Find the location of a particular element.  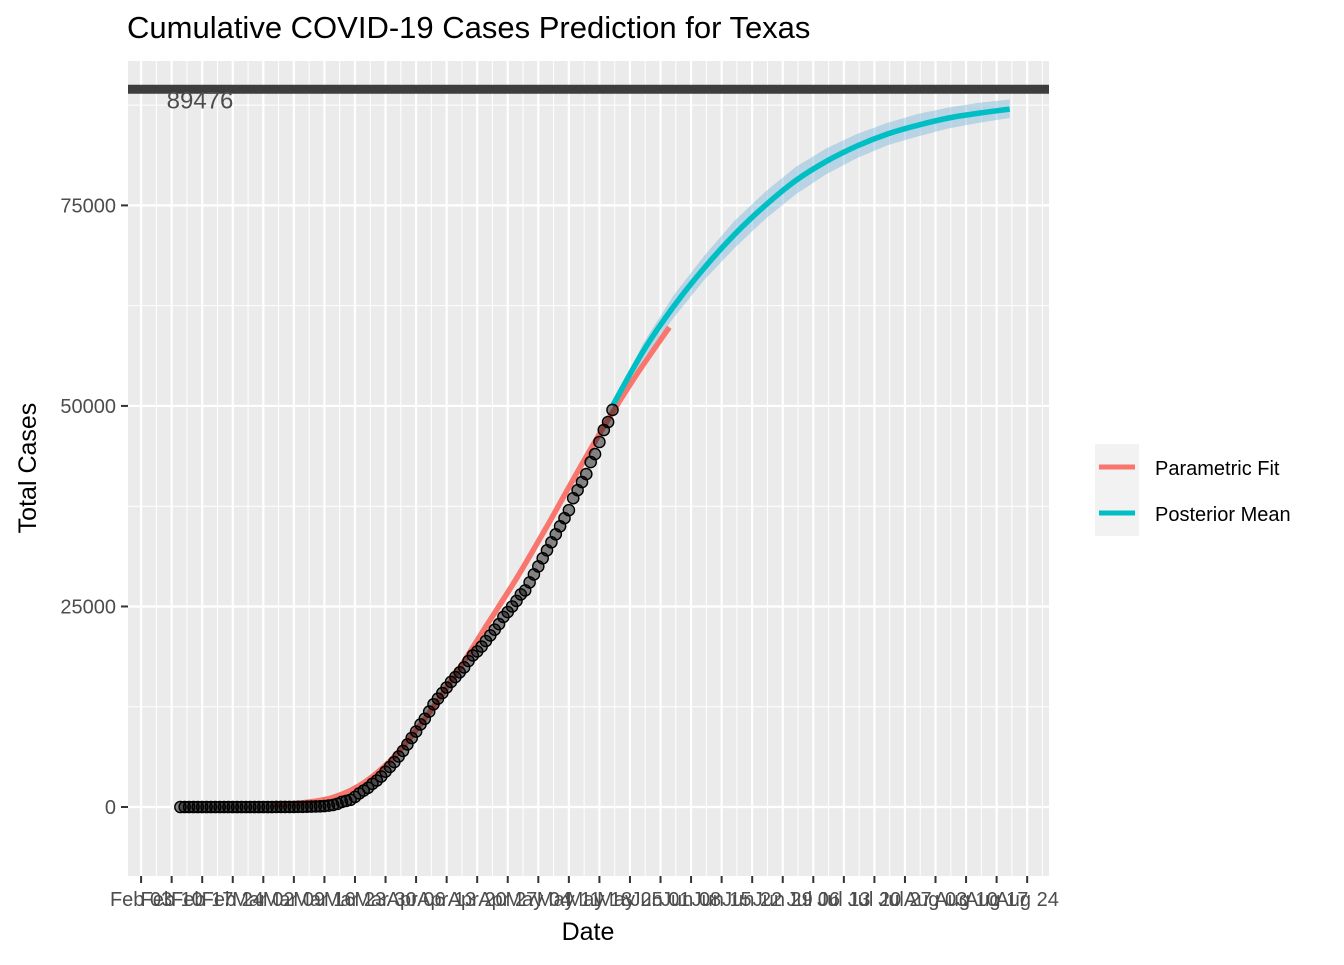

x-tick-label: Feb 17 is located at coordinates (202, 900).